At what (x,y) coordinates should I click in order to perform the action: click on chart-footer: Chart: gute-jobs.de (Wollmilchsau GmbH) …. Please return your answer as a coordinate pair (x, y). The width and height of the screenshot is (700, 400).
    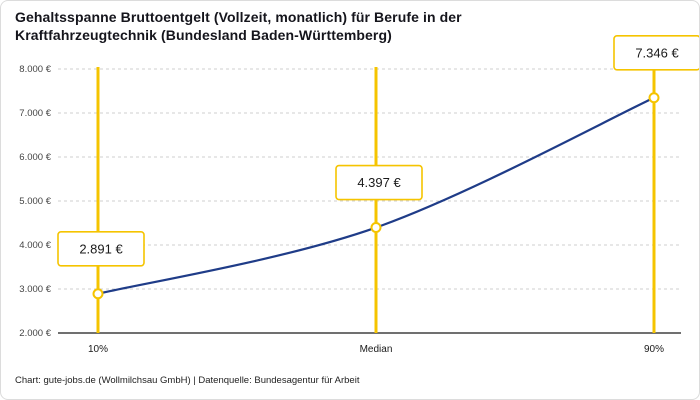
    Looking at the image, I should click on (187, 380).